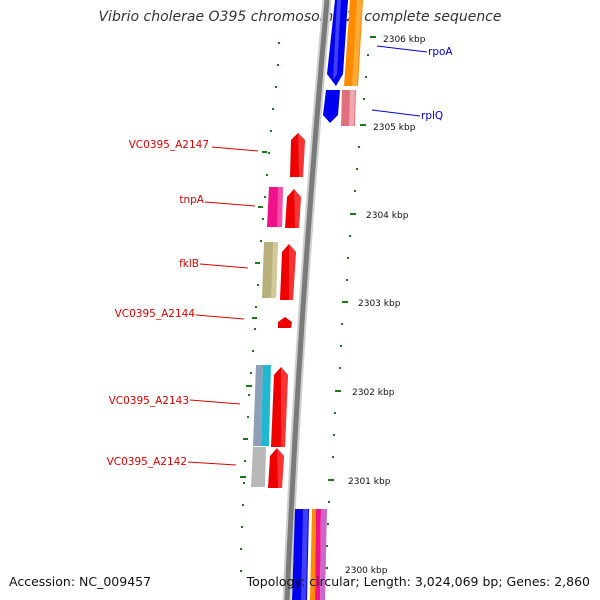 The width and height of the screenshot is (600, 600). What do you see at coordinates (169, 145) in the screenshot?
I see `gene-label-VC0395-A2147: VC0395_A2147` at bounding box center [169, 145].